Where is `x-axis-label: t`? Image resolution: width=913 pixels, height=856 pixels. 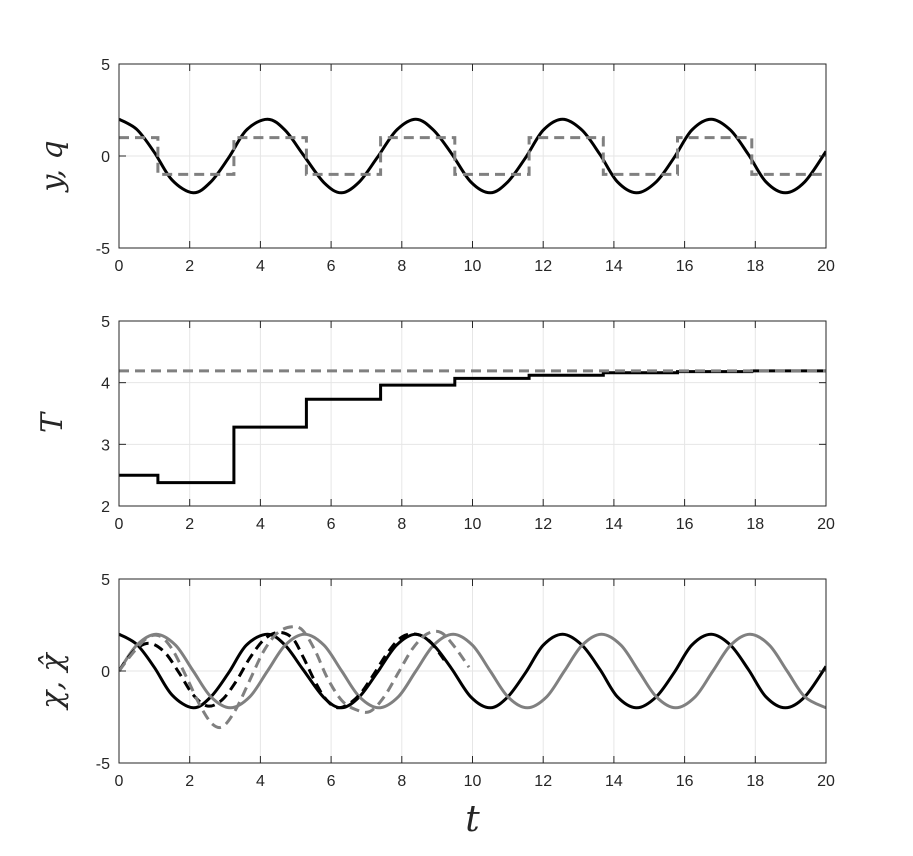 x-axis-label: t is located at coordinates (472, 819).